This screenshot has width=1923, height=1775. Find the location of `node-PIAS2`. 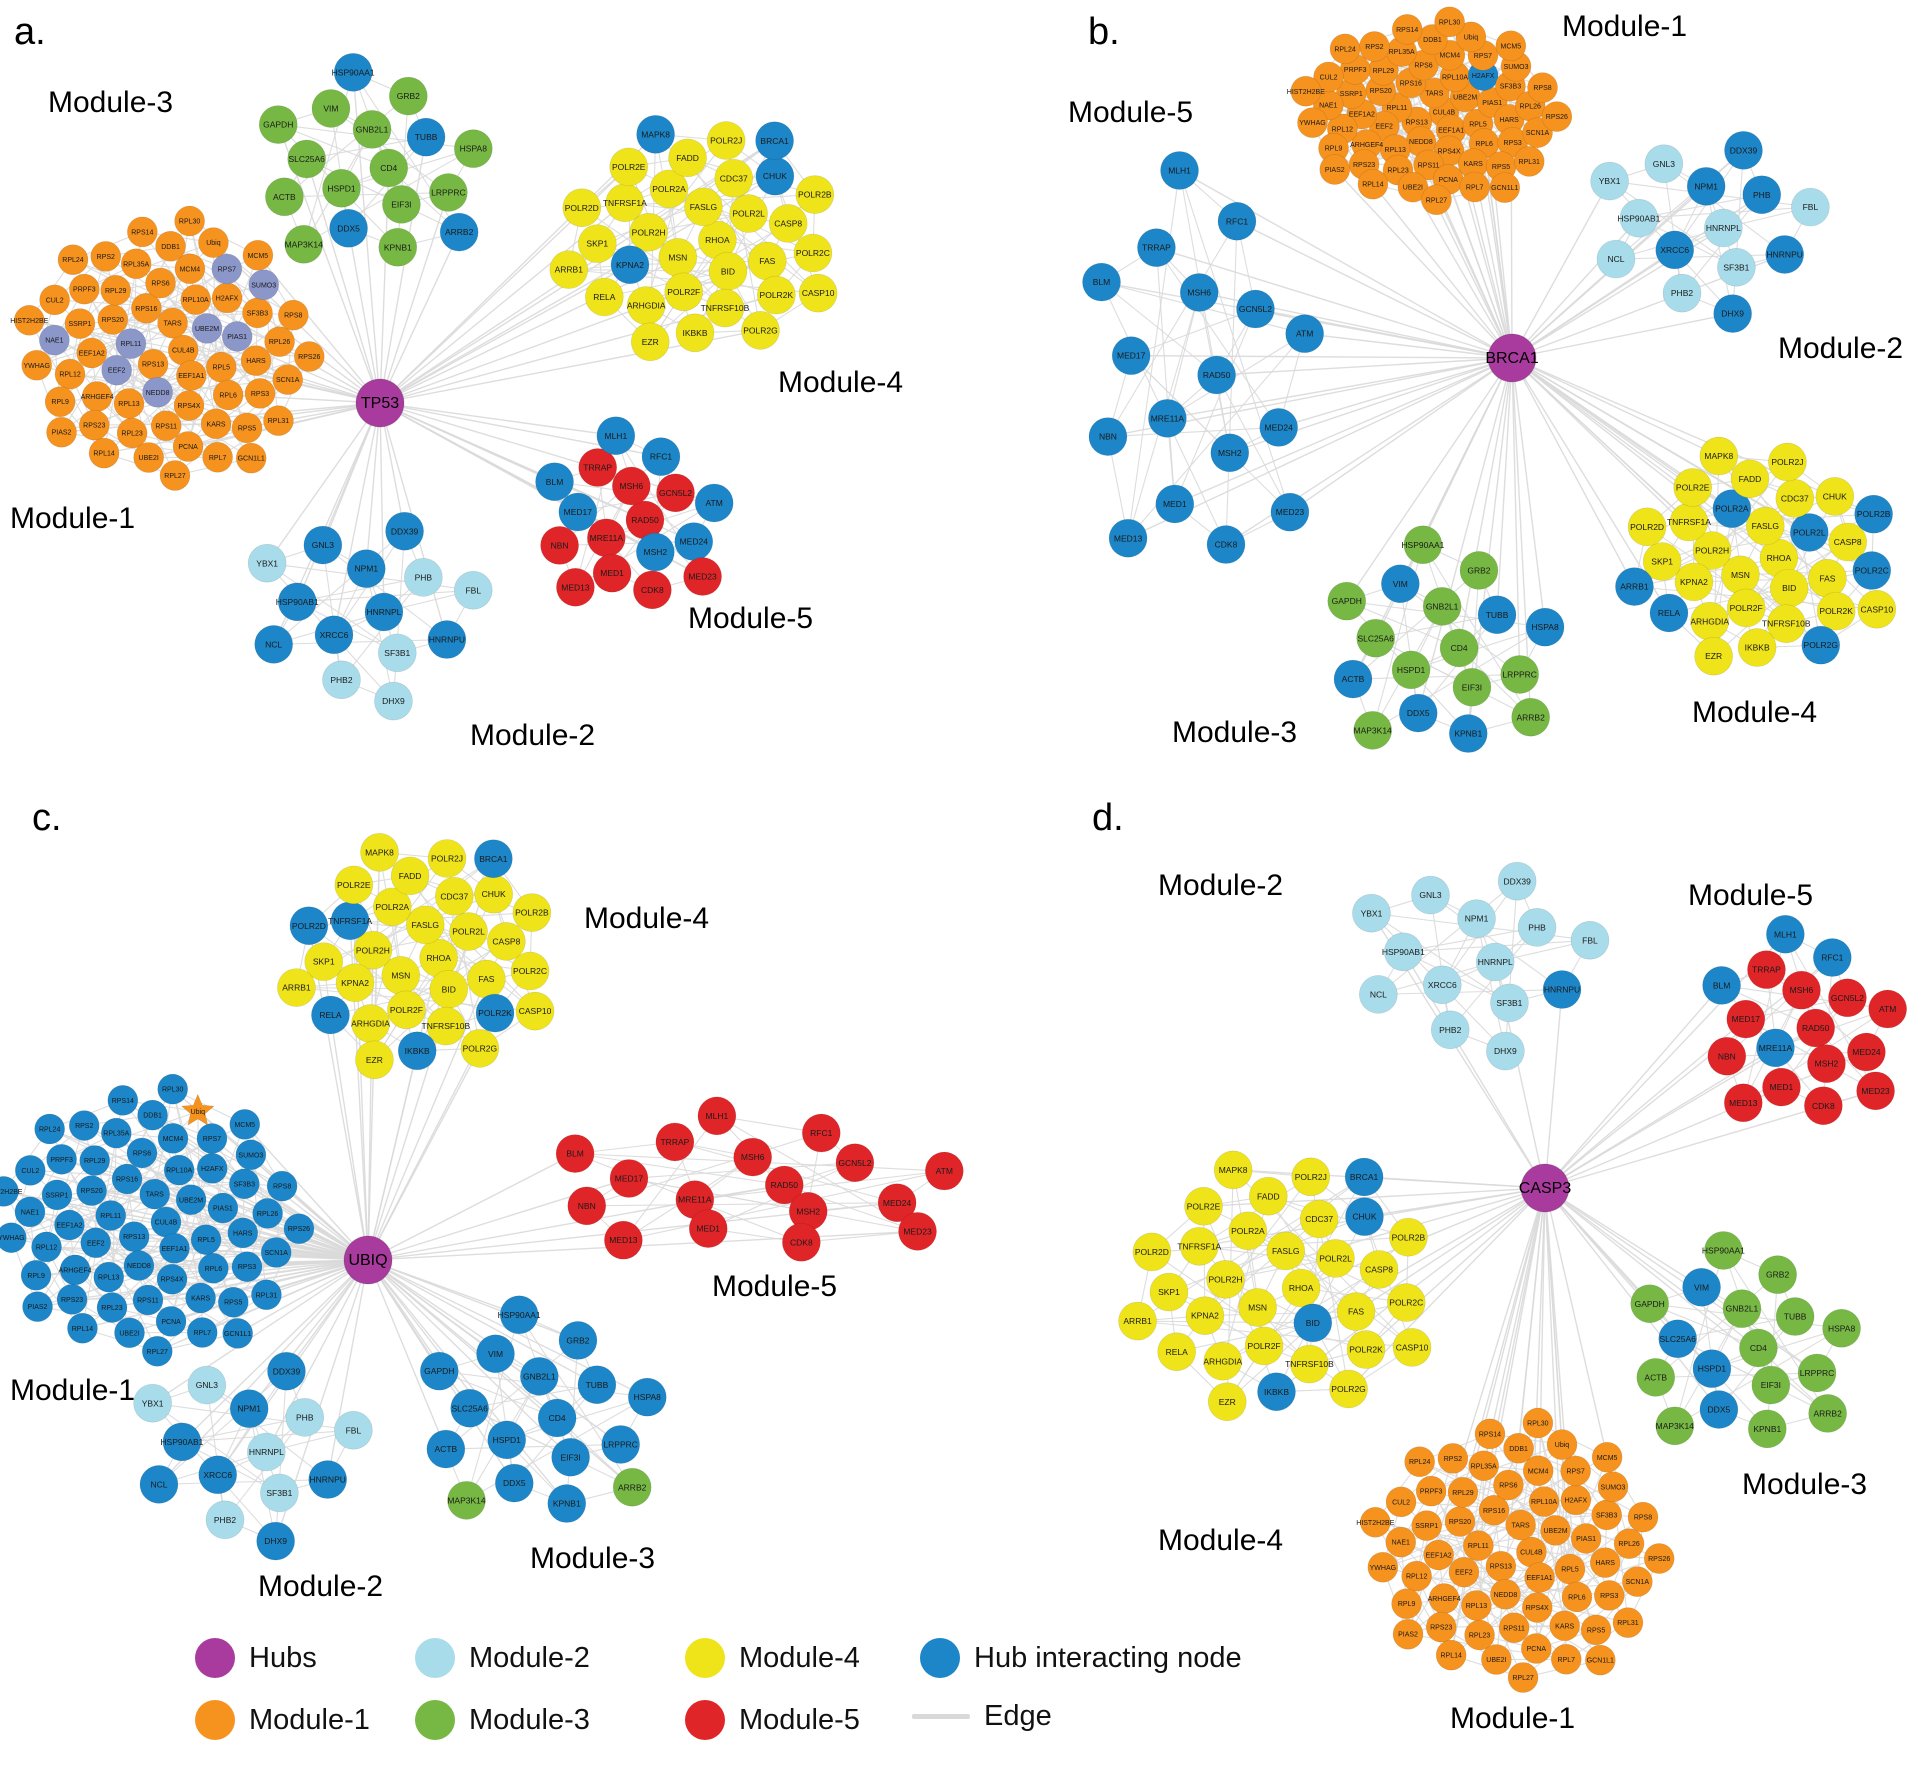

node-PIAS2 is located at coordinates (37, 1306).